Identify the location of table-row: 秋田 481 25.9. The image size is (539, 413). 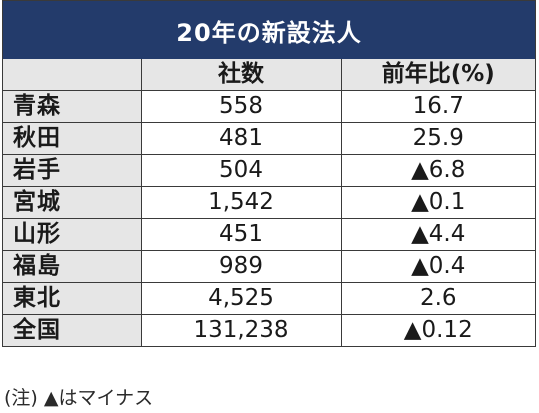
(269, 138).